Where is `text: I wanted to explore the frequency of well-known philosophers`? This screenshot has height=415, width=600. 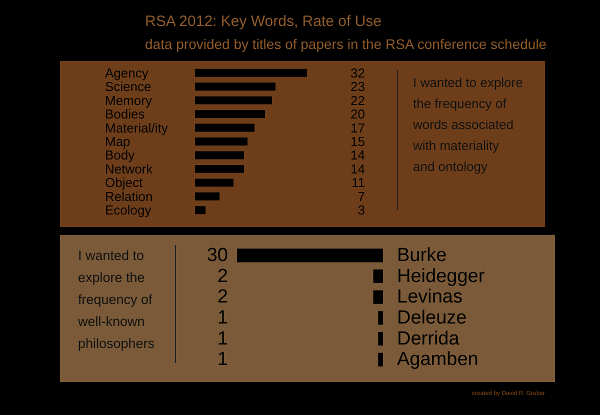
text: I wanted to explore the frequency of well-known philosophers is located at coordinates (117, 300).